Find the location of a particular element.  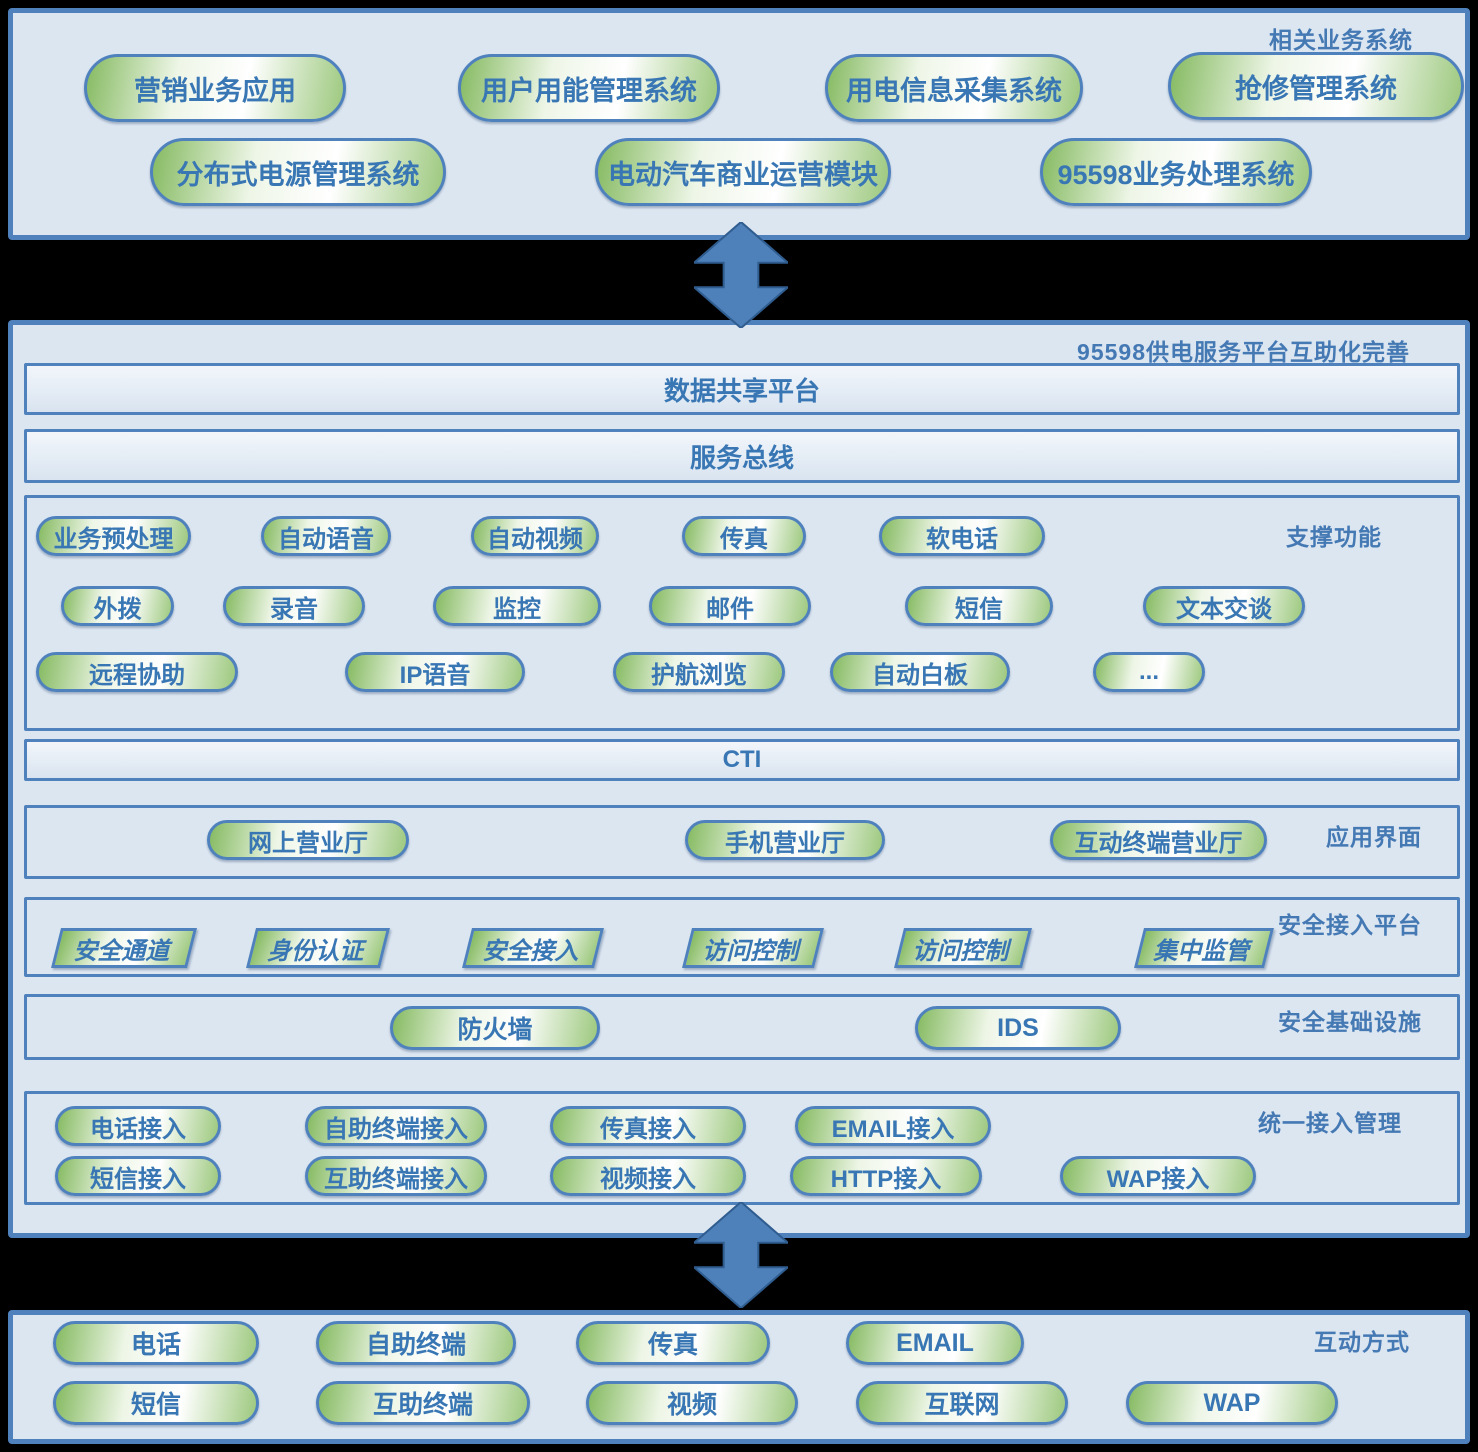

panel-interaction-modes: 互动方式 电话 自助终端 传真 EMAIL 短信 互助终端 视频 互联网 WAP is located at coordinates (739, 1377).